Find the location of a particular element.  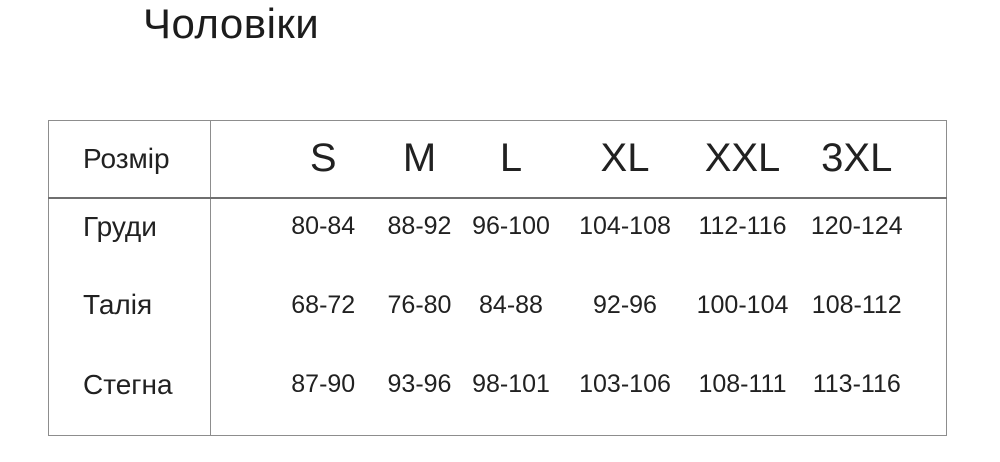

page-title: Чоловіки is located at coordinates (231, 23).